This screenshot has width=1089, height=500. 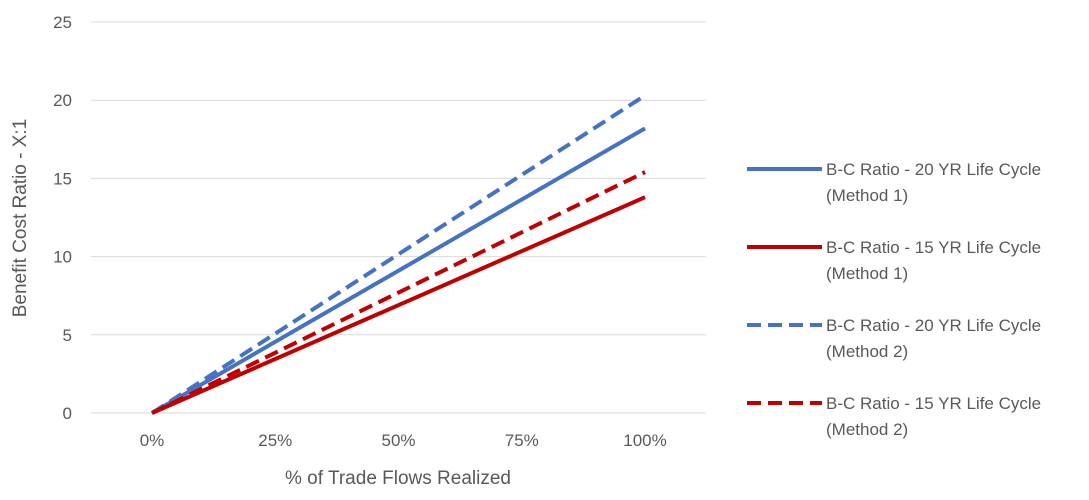 I want to click on legend-item: B-C Ratio - 20 YR Life Cycle (Method 1), so click(x=894, y=182).